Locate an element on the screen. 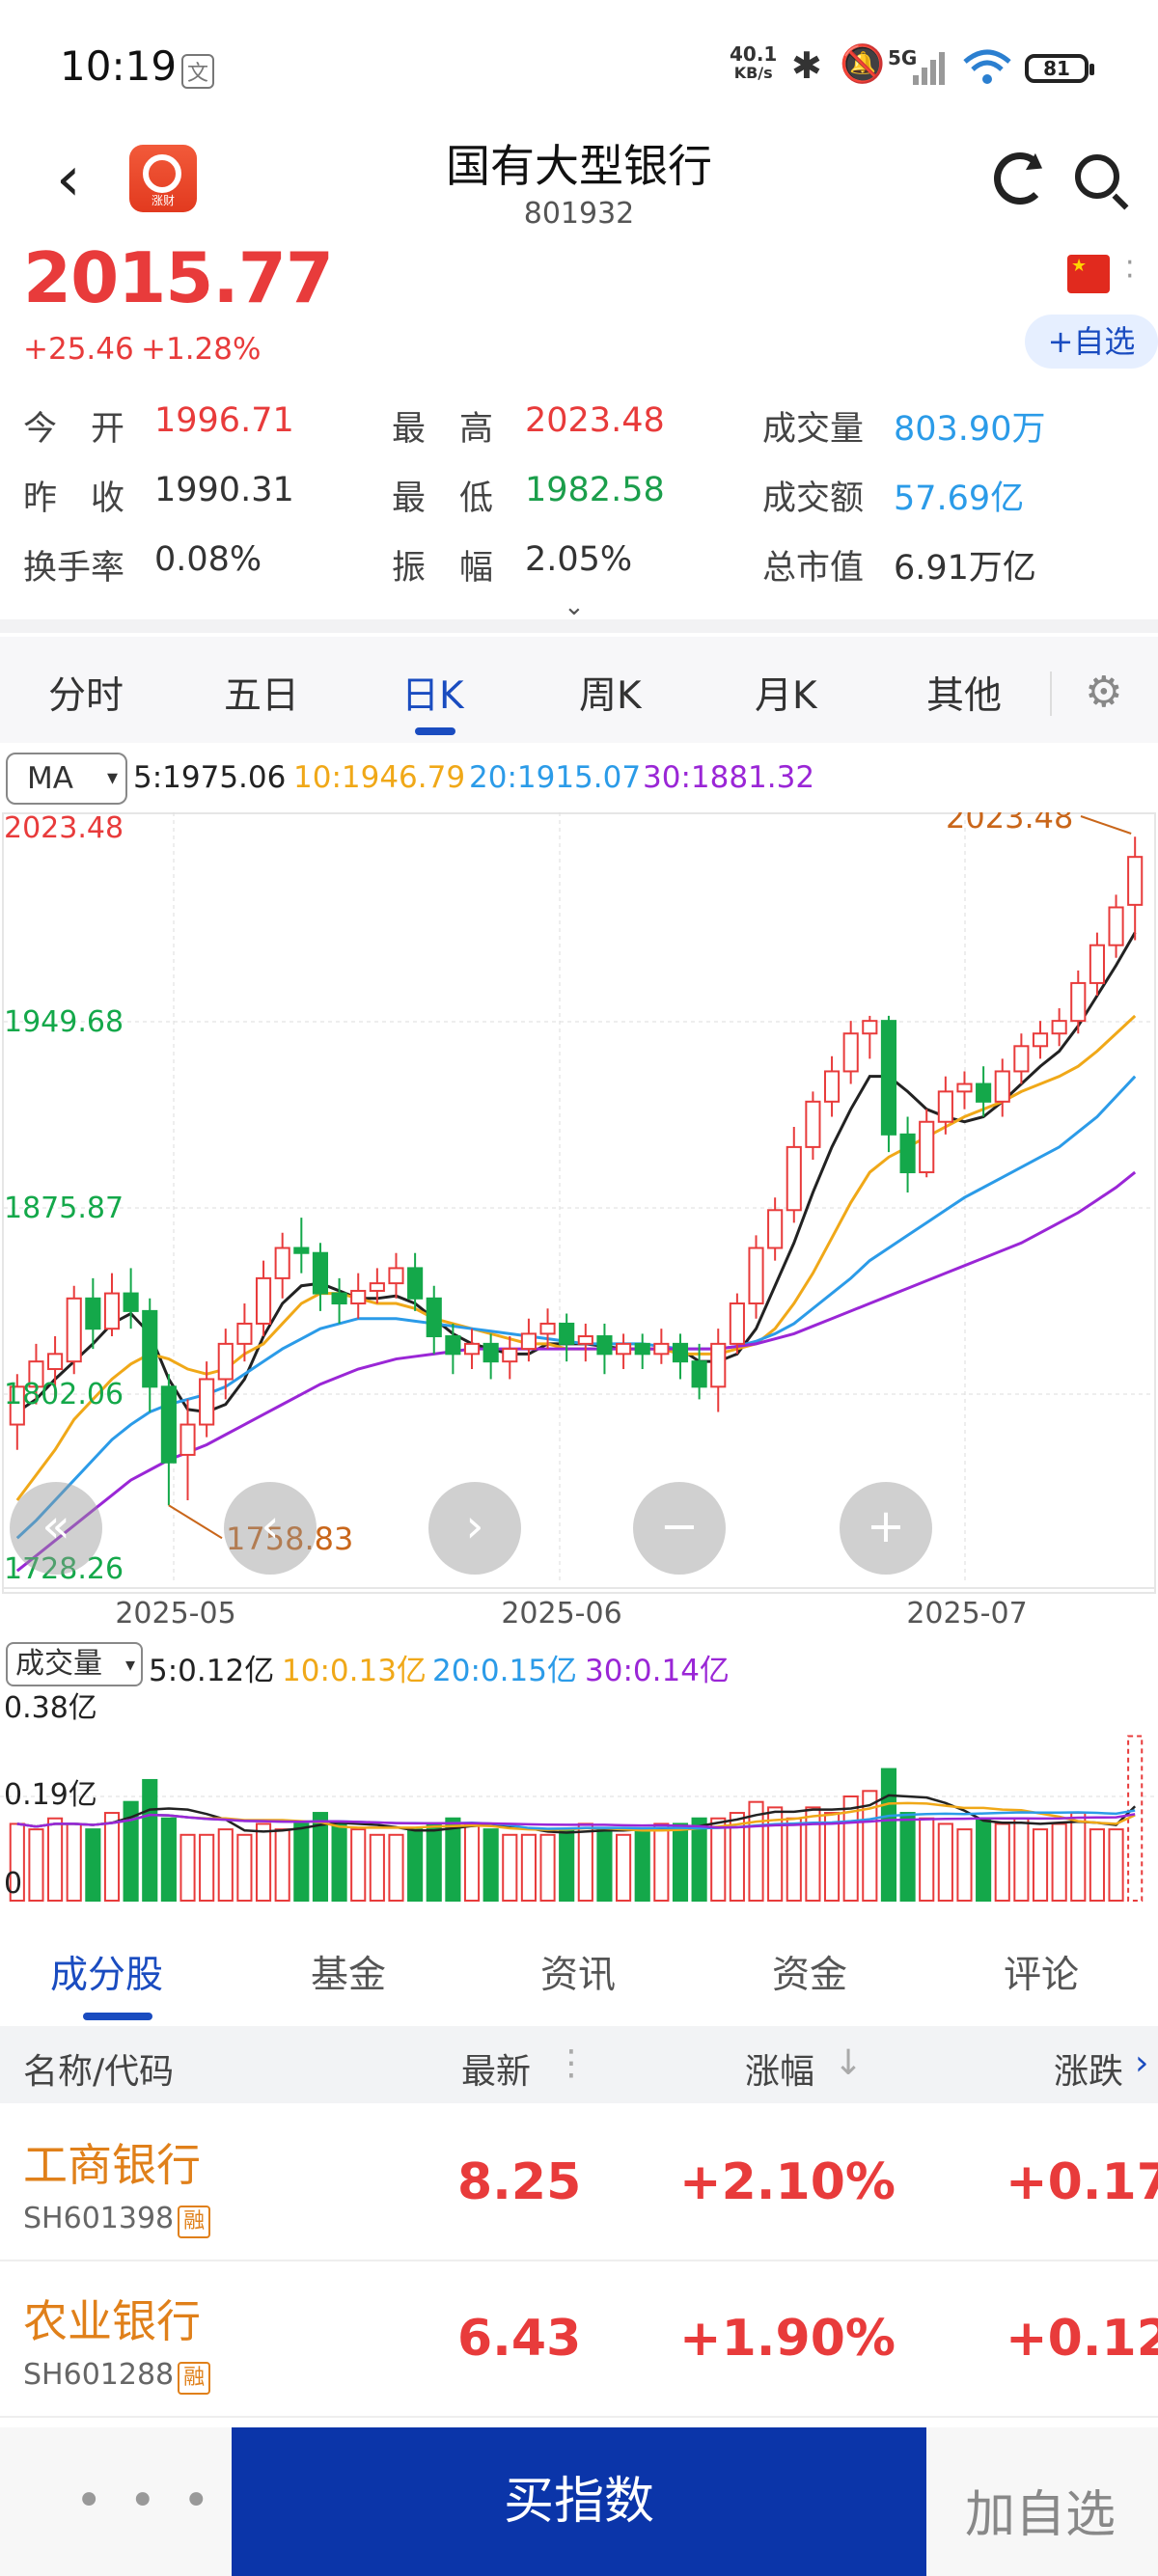  header-change-pct: 涨幅 is located at coordinates (780, 2072).